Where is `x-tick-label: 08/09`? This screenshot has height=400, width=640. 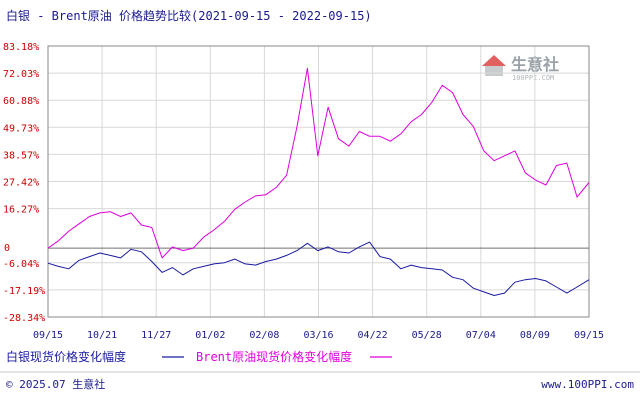 x-tick-label: 08/09 is located at coordinates (535, 335).